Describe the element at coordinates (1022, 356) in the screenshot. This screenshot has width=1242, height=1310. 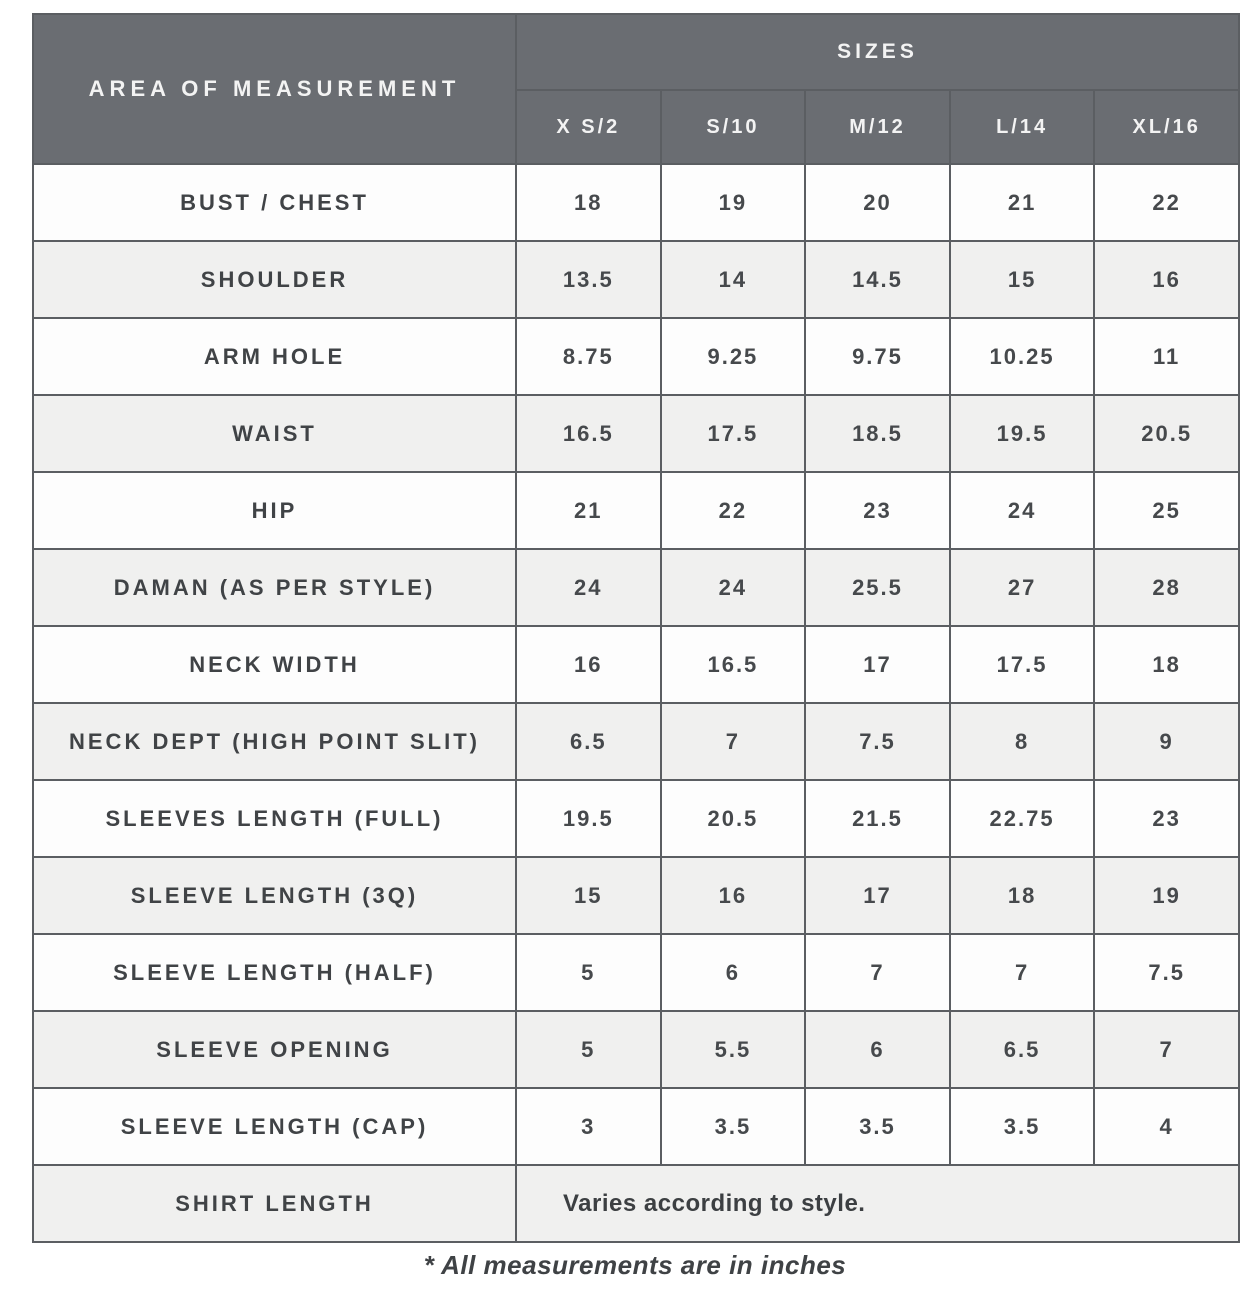
I see `size-value: 10.25` at that location.